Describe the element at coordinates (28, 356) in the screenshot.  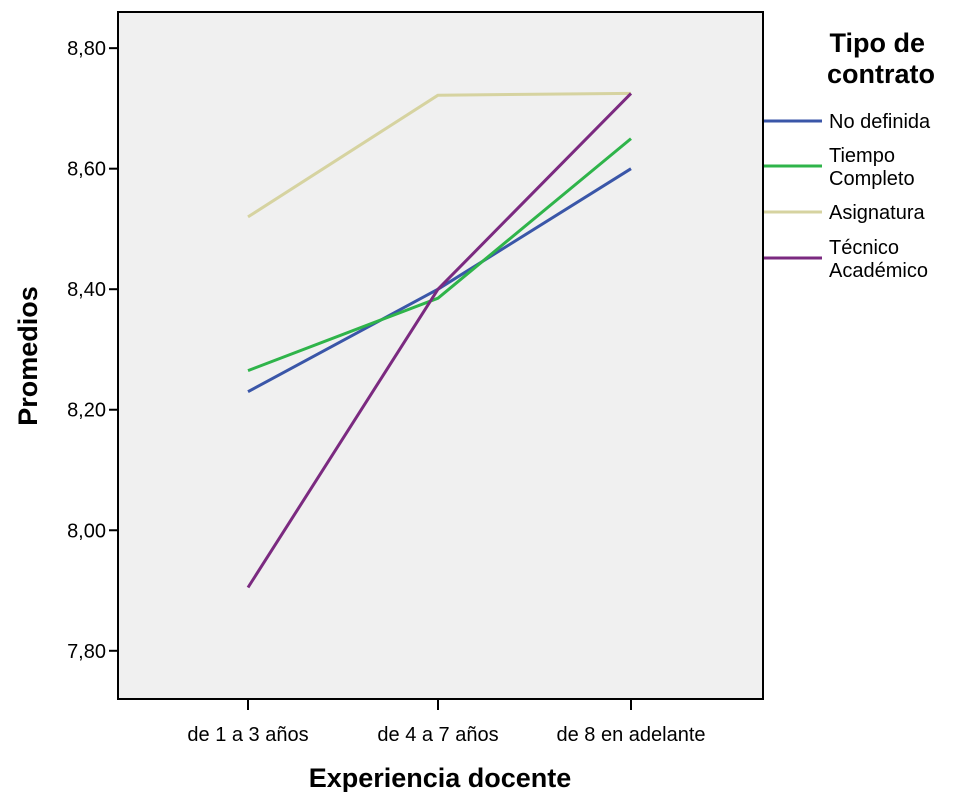
I see `y-axis-title: Promedios` at that location.